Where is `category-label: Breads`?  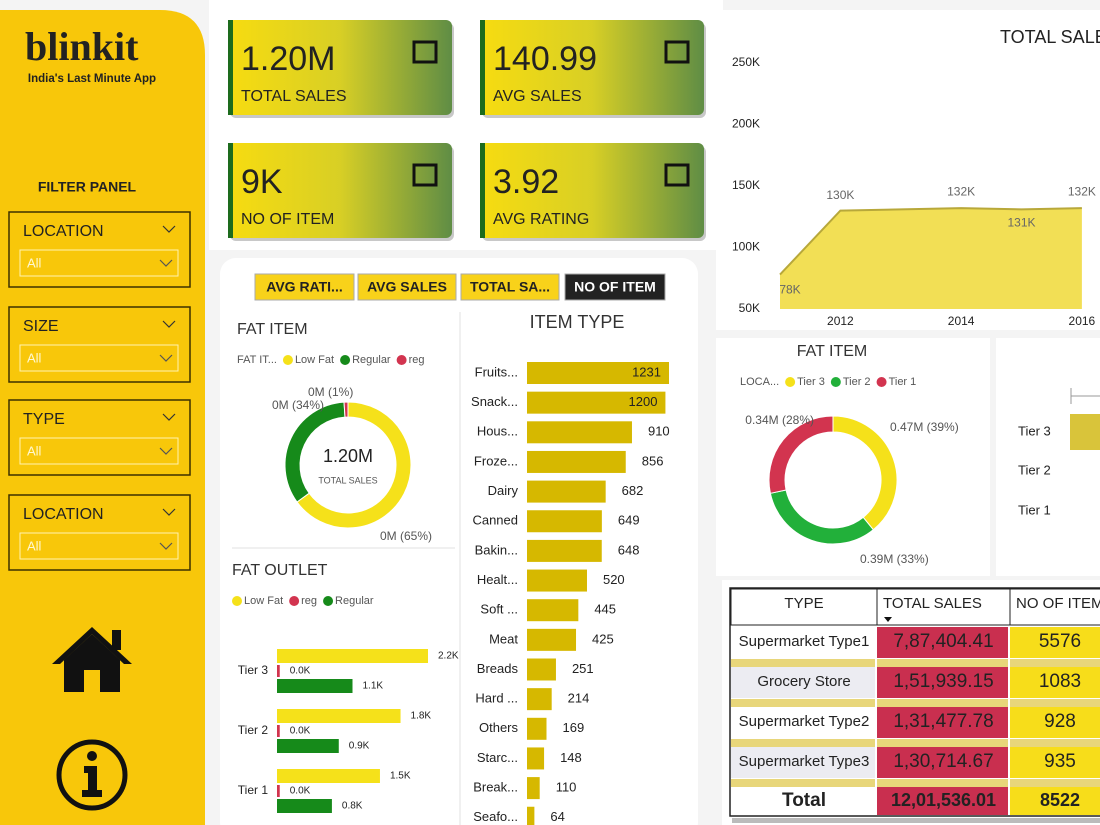
category-label: Breads is located at coordinates (498, 668).